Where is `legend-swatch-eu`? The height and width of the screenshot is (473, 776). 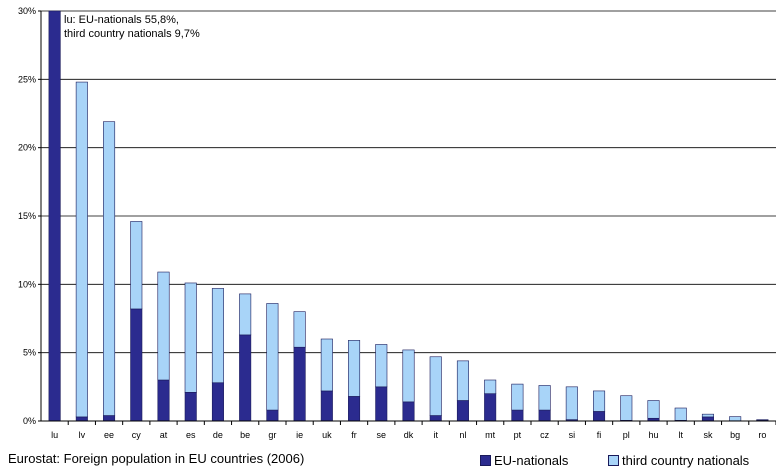
legend-swatch-eu is located at coordinates (485, 460).